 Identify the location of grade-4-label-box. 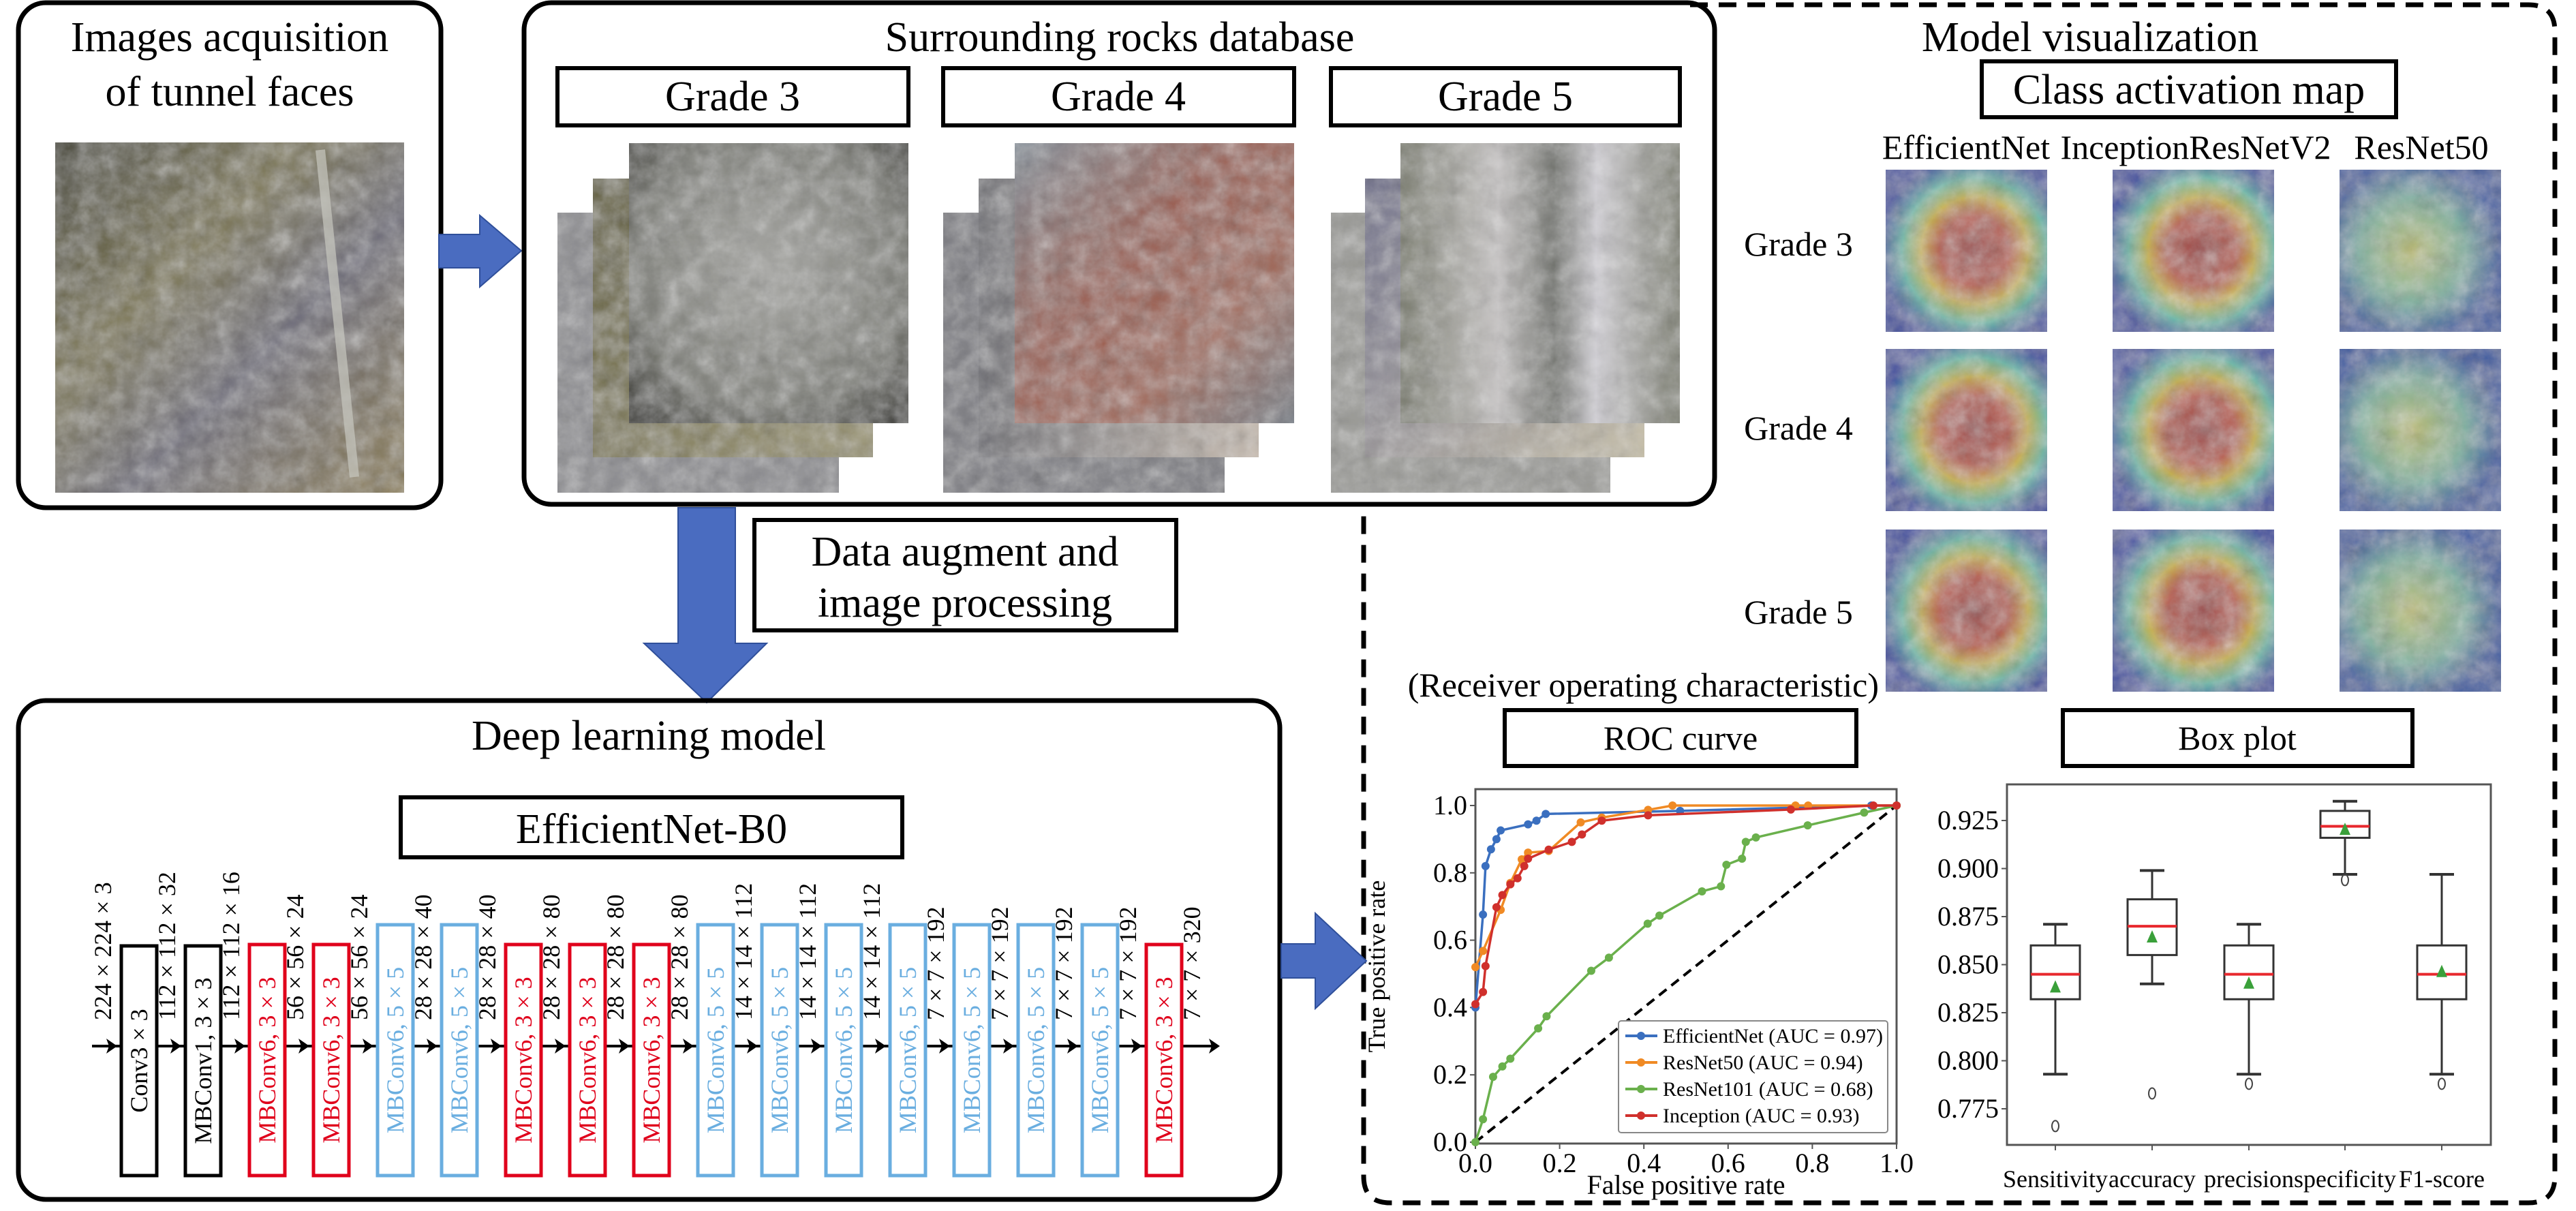
(1118, 96).